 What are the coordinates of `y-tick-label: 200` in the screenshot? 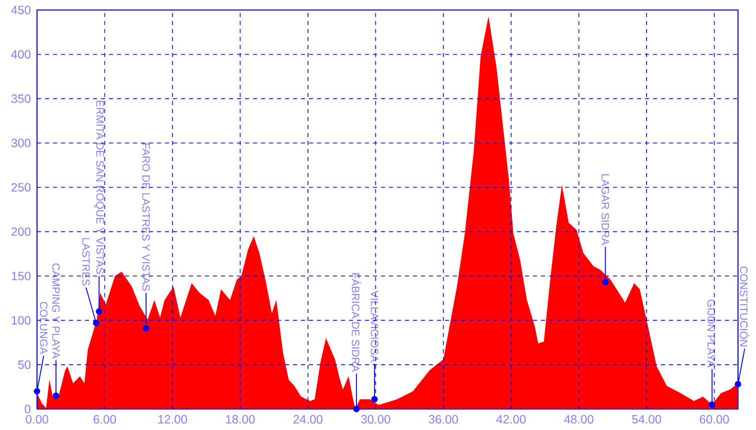 It's located at (21, 231).